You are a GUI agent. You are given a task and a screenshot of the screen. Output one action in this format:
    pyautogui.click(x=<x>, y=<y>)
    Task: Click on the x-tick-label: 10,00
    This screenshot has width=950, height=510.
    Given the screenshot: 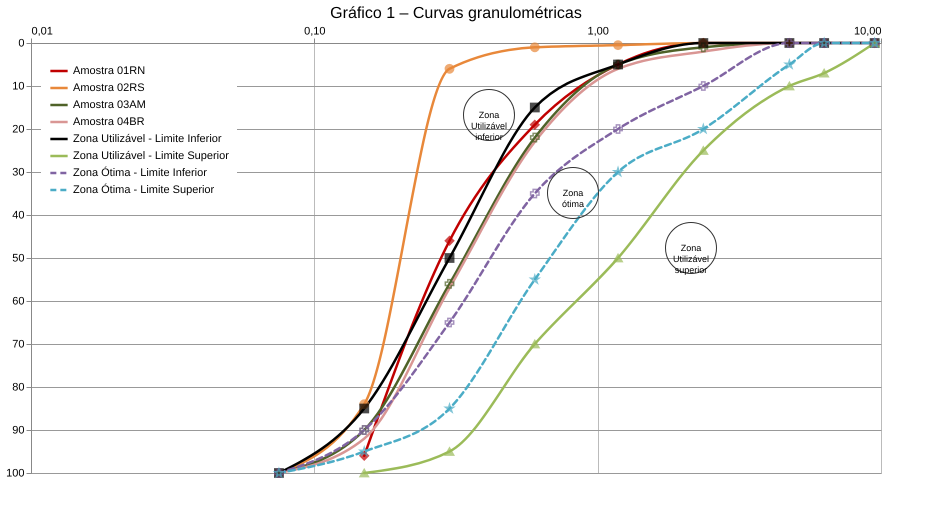 What is the action you would take?
    pyautogui.click(x=868, y=32)
    